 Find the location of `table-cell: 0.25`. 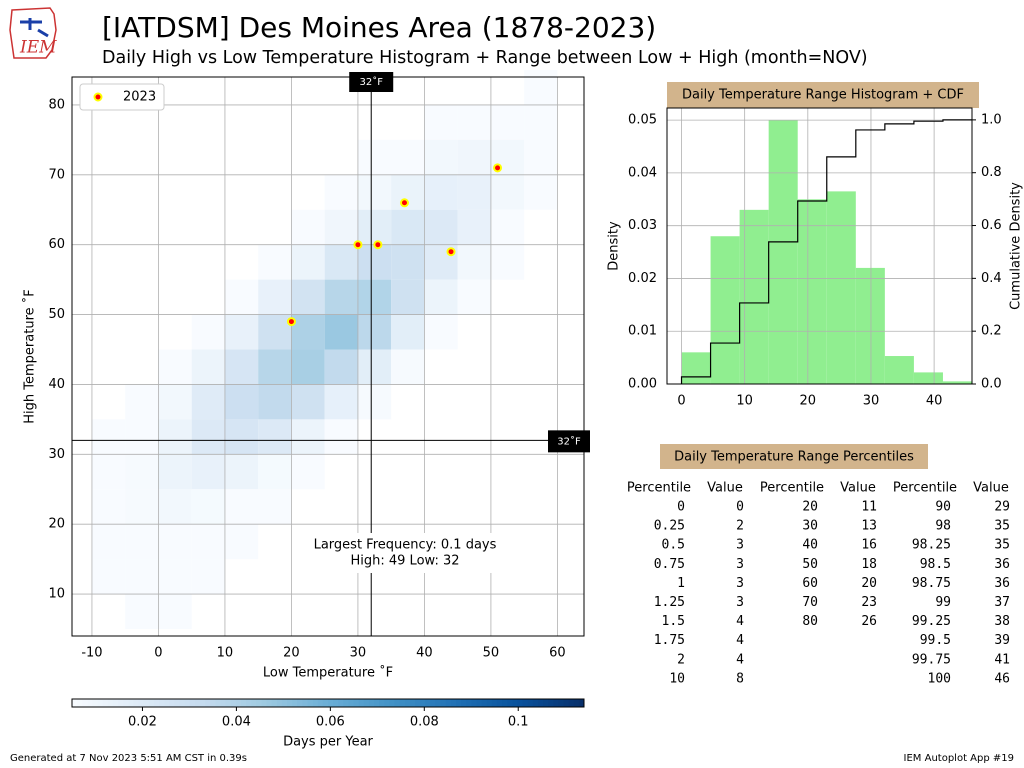

table-cell: 0.25 is located at coordinates (669, 526).